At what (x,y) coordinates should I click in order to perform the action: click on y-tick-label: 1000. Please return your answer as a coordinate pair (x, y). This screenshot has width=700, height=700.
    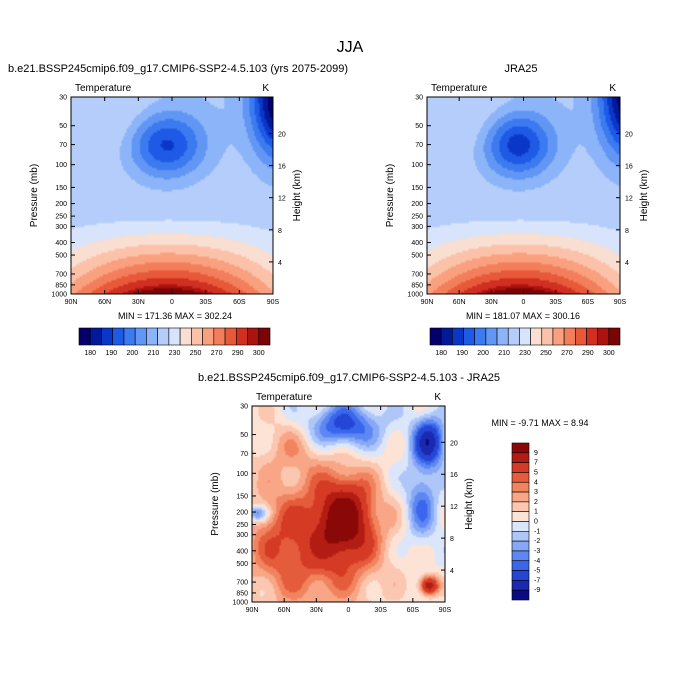
    Looking at the image, I should click on (415, 295).